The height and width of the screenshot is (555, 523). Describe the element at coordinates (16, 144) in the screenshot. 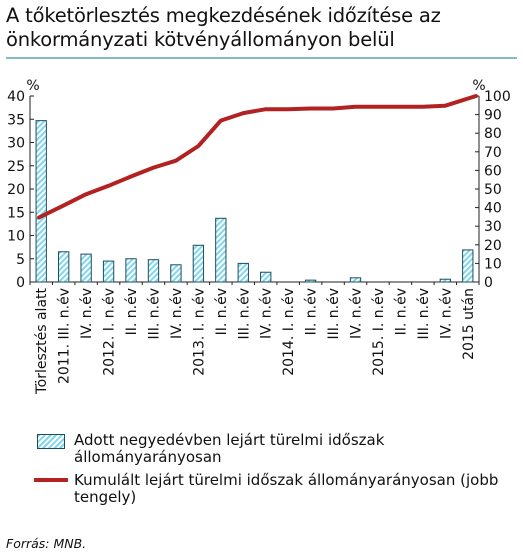

I see `y-left-tick-label: 30` at that location.